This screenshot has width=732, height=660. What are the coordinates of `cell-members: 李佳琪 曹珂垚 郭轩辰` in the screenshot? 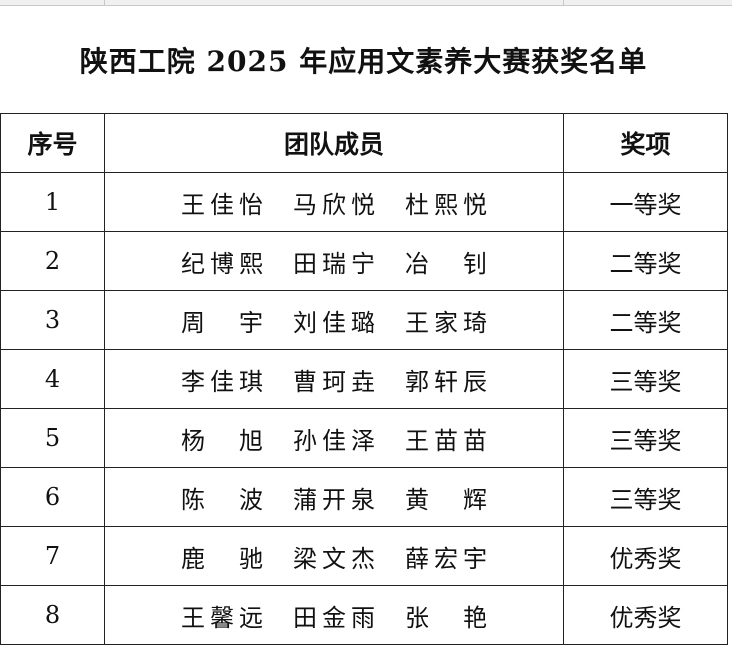 It's located at (334, 379).